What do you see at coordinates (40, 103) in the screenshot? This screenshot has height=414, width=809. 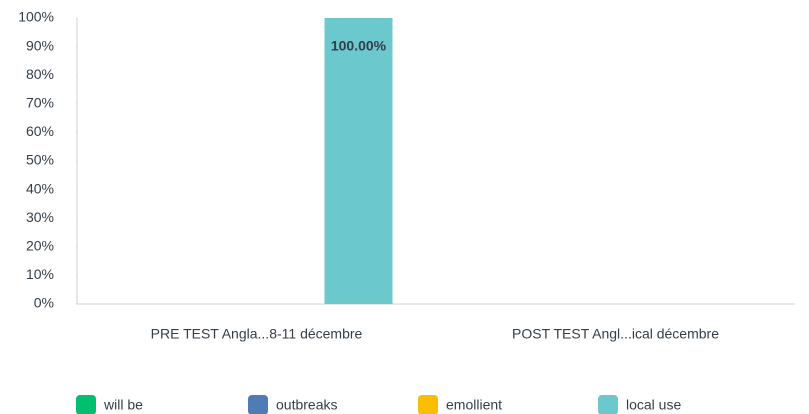 I see `y-tick-label: 70%` at bounding box center [40, 103].